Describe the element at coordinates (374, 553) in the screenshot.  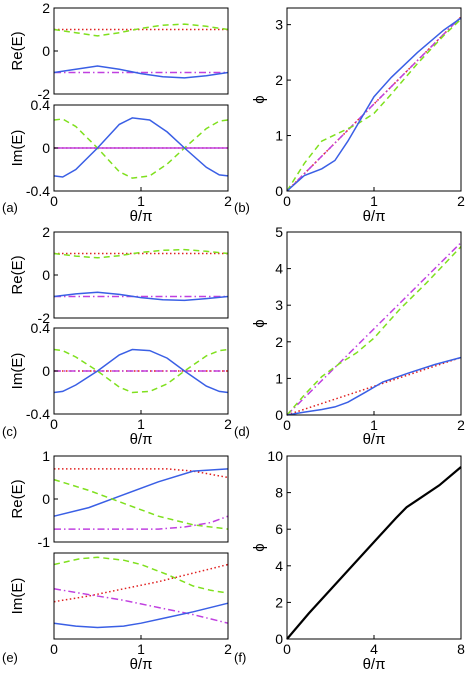
I see `series-black-line` at that location.